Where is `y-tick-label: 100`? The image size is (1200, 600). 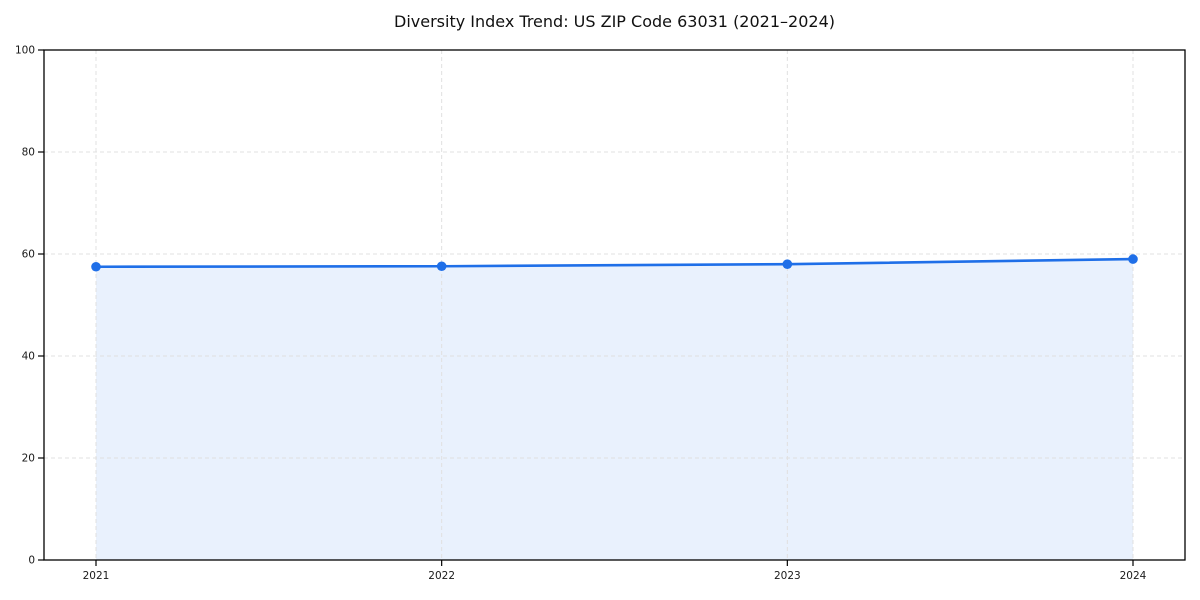
y-tick-label: 100 is located at coordinates (25, 51).